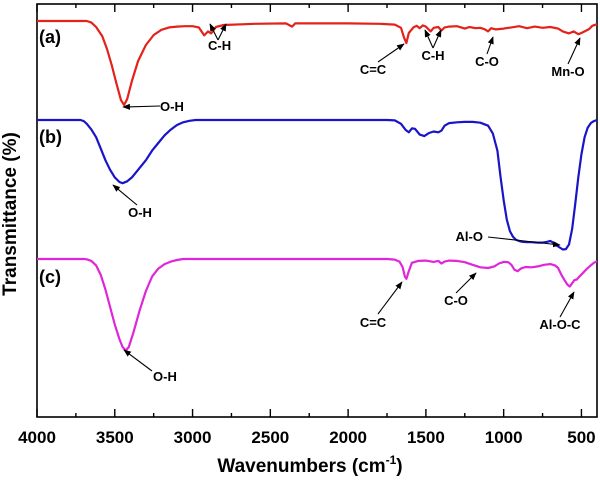 This screenshot has height=480, width=600. What do you see at coordinates (10, 214) in the screenshot?
I see `y-axis-title: Transmittance (%)` at bounding box center [10, 214].